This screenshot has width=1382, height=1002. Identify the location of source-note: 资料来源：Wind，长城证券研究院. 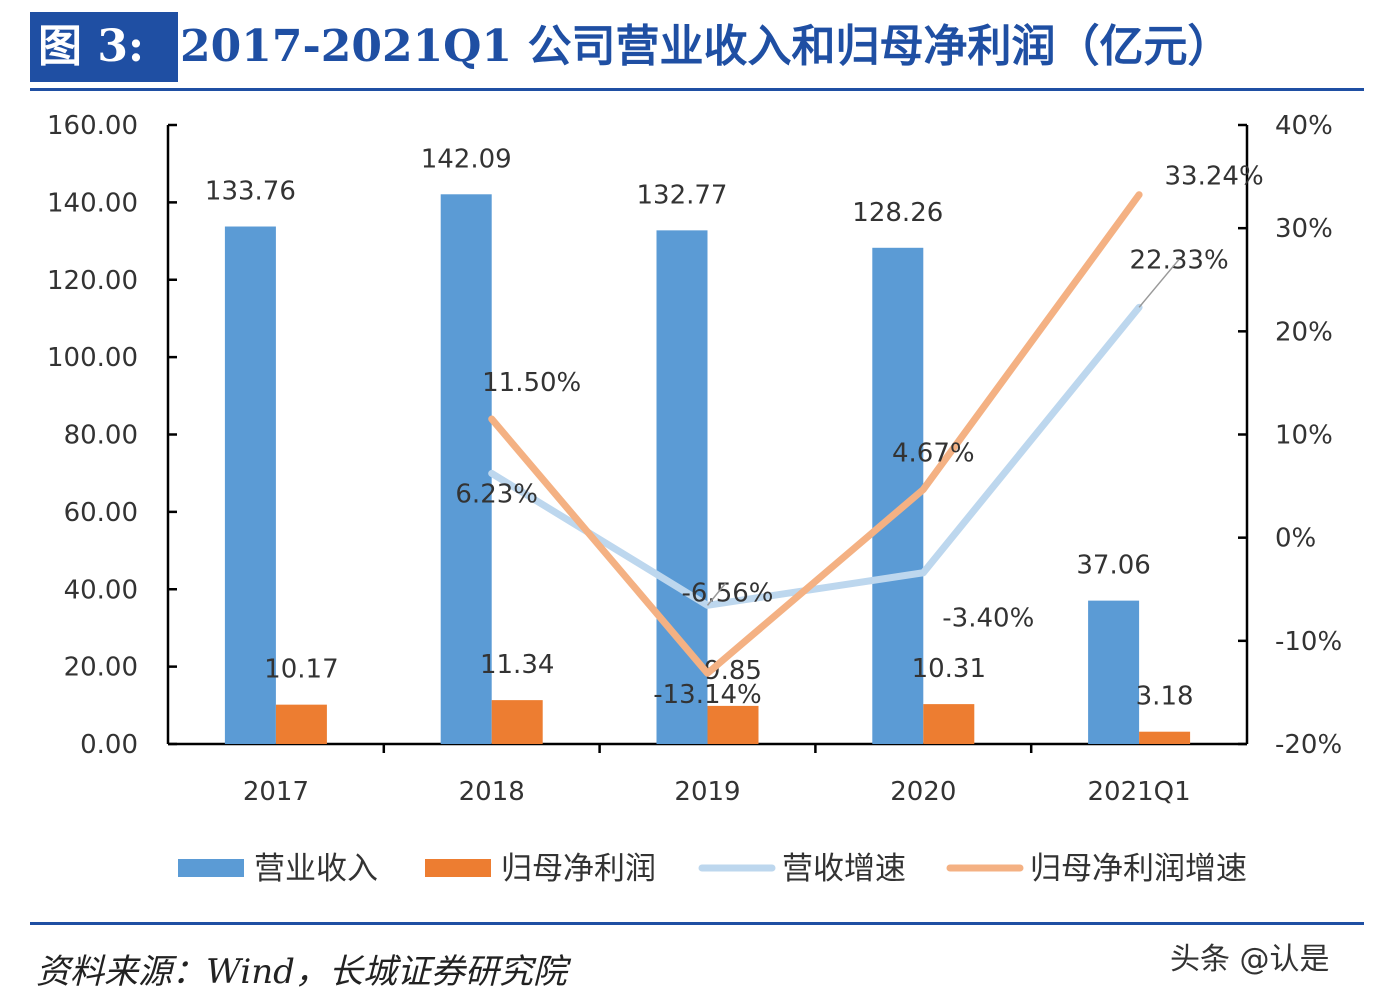
(301, 972).